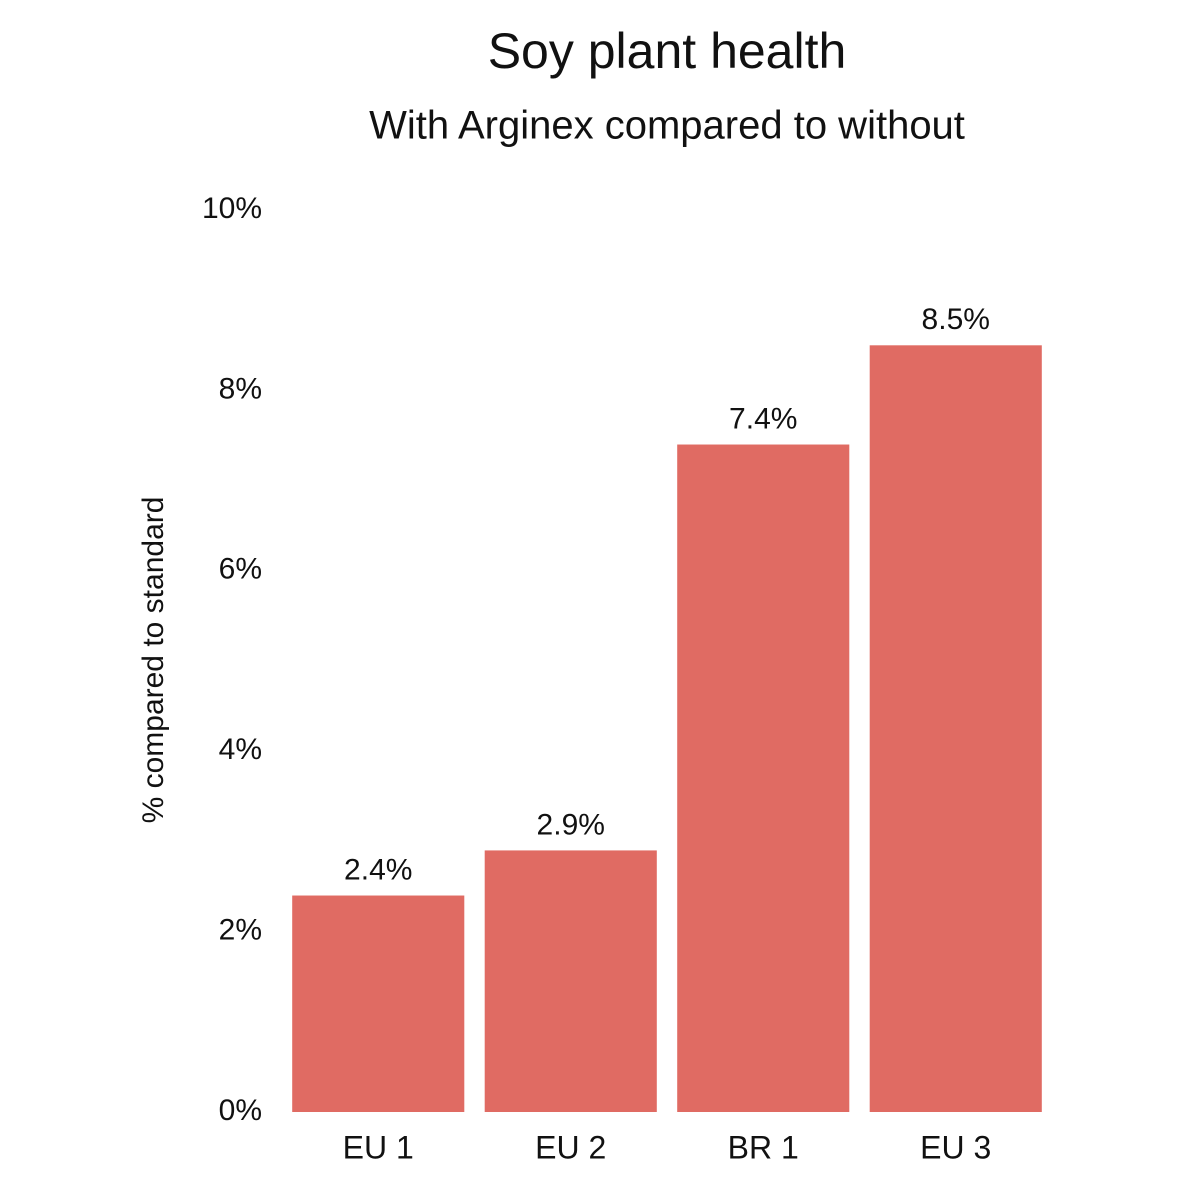 This screenshot has width=1200, height=1200. I want to click on x-tick-label: BR 1, so click(763, 1147).